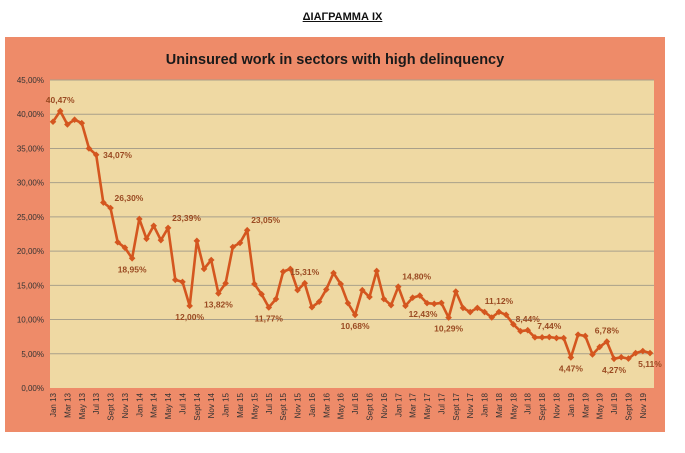 The image size is (685, 453). Describe the element at coordinates (571, 404) in the screenshot. I see `x-tick-label: Jan 19` at that location.